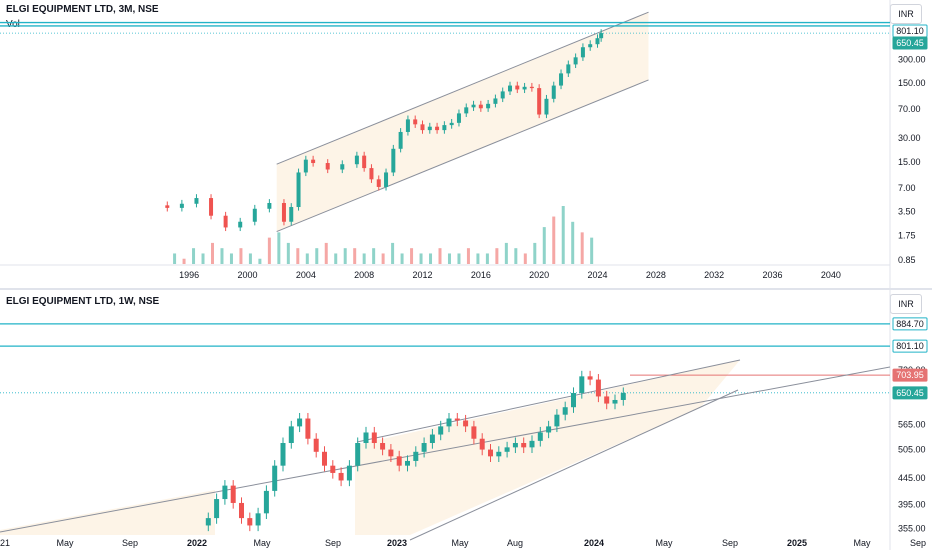 This screenshot has width=932, height=550. I want to click on y-tick-label: 1.75, so click(907, 235).